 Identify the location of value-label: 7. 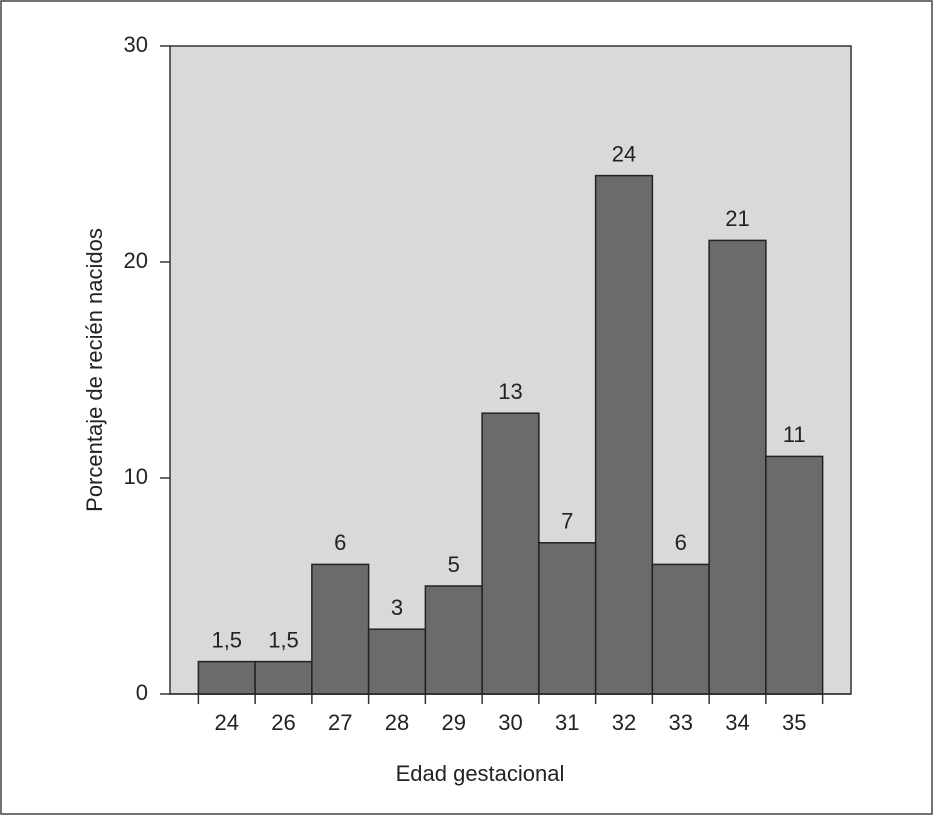
(567, 521).